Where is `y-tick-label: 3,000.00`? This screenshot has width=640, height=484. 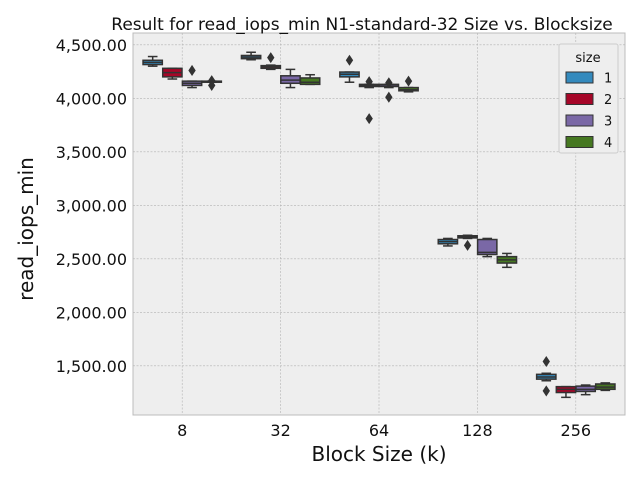 y-tick-label: 3,000.00 is located at coordinates (91, 205).